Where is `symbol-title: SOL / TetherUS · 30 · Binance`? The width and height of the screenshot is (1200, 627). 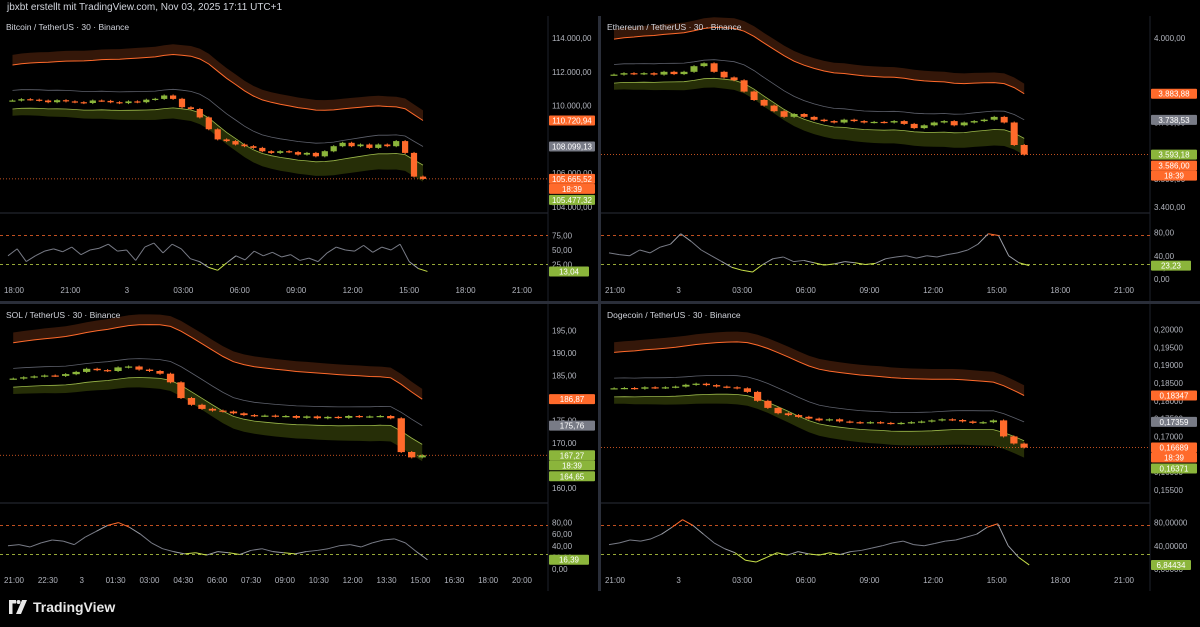 symbol-title: SOL / TetherUS · 30 · Binance is located at coordinates (63, 315).